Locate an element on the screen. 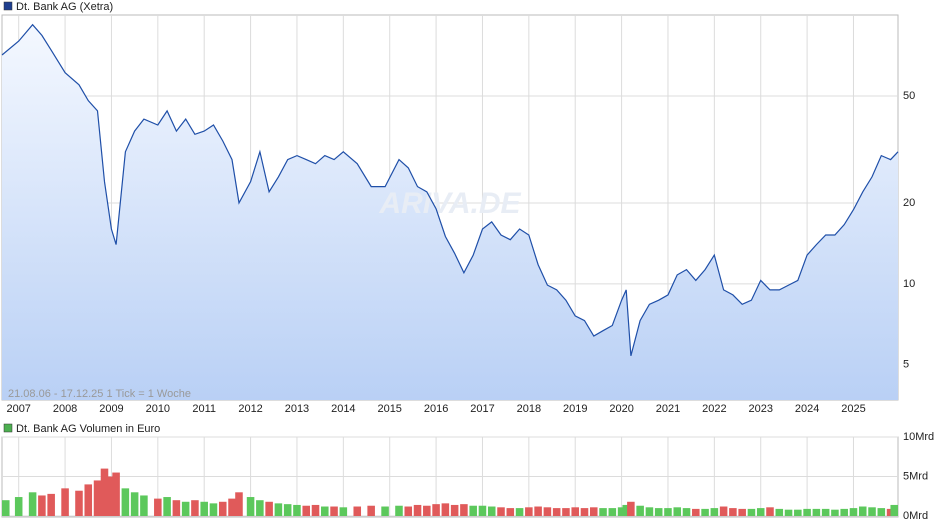 Image resolution: width=940 pixels, height=531 pixels. x-tick-label: 2010 is located at coordinates (158, 409).